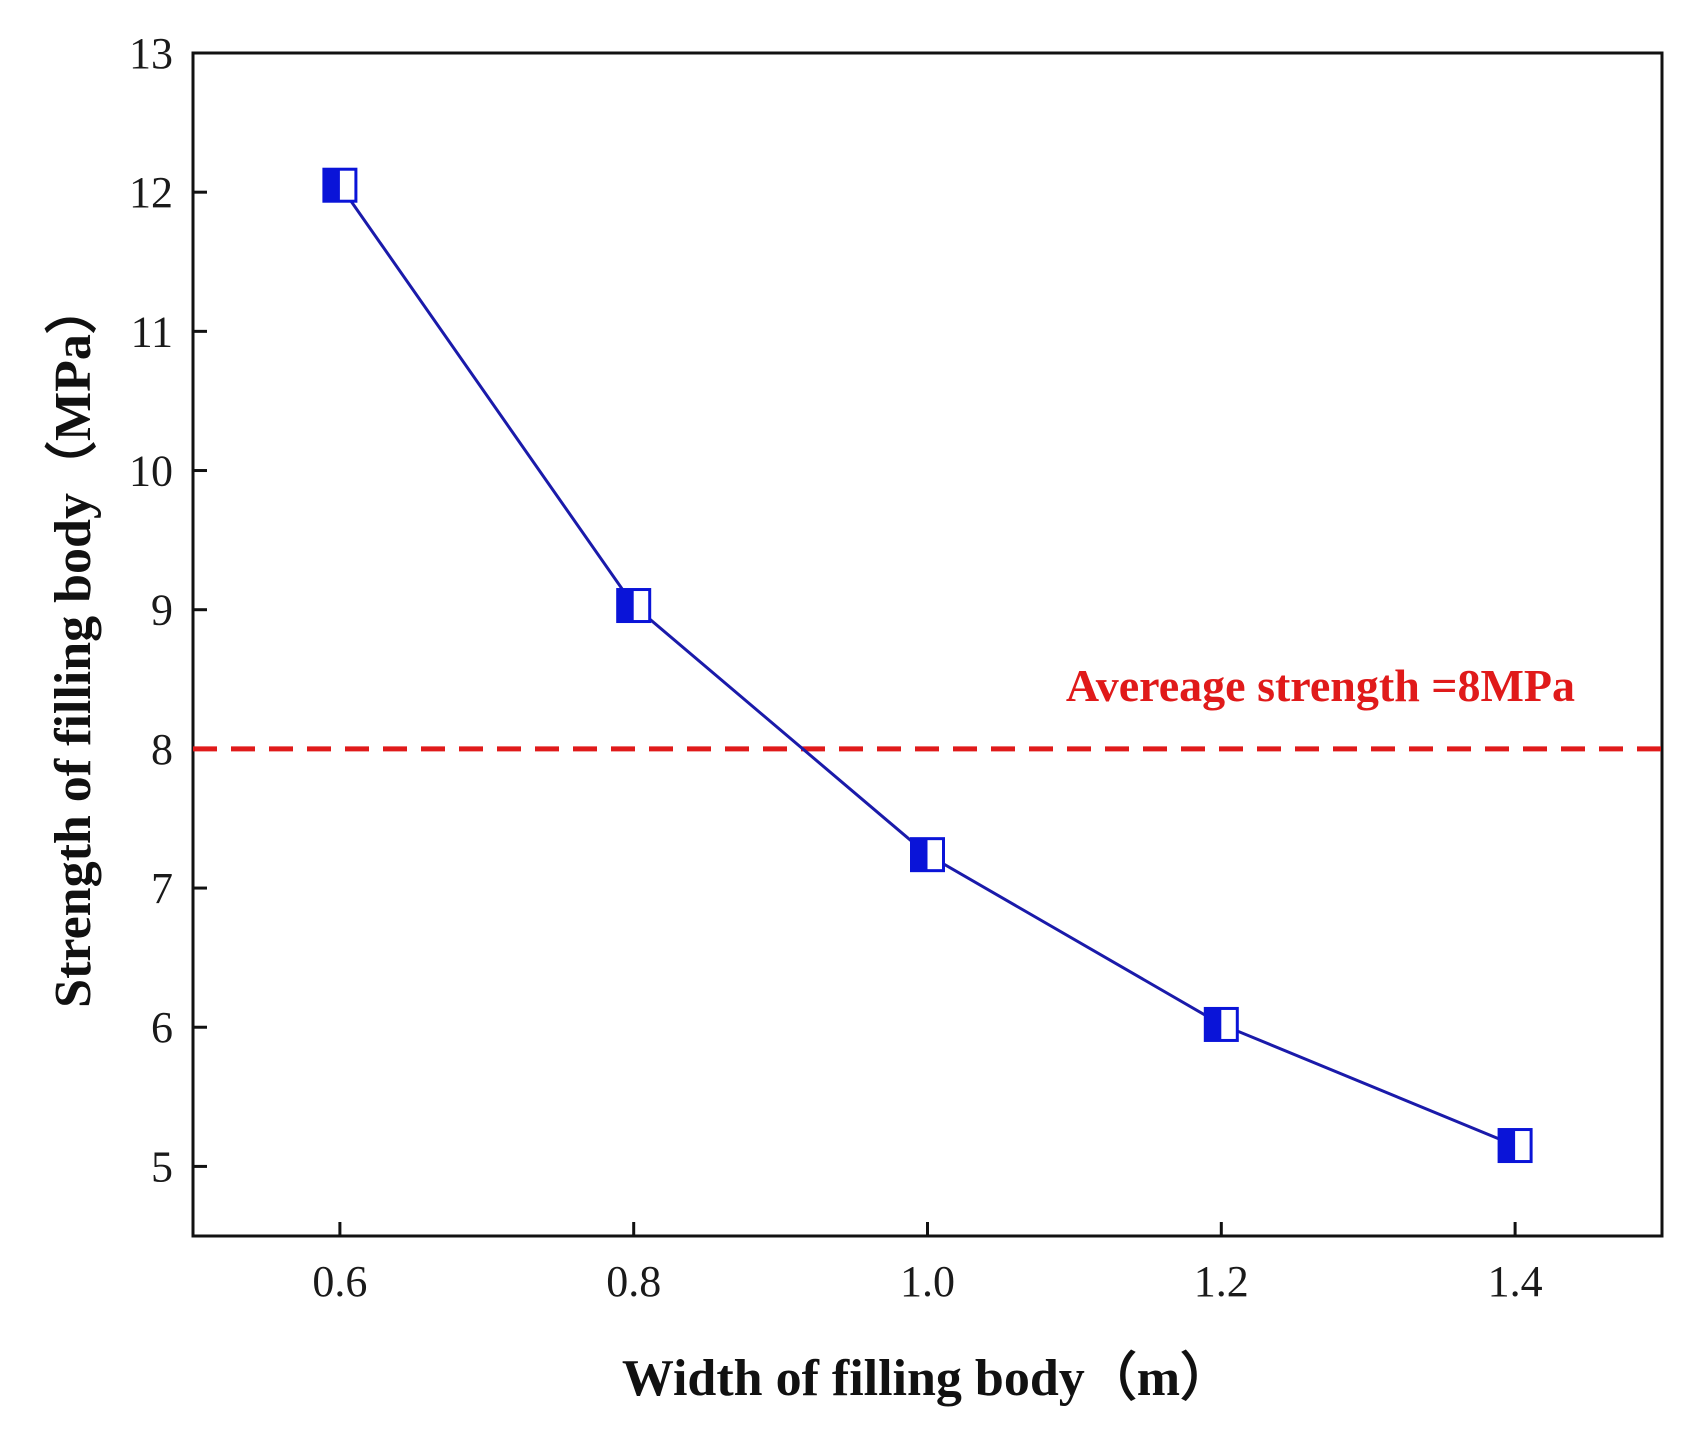 This screenshot has height=1431, width=1689. Describe the element at coordinates (152, 331) in the screenshot. I see `y-tick-label: 11` at that location.